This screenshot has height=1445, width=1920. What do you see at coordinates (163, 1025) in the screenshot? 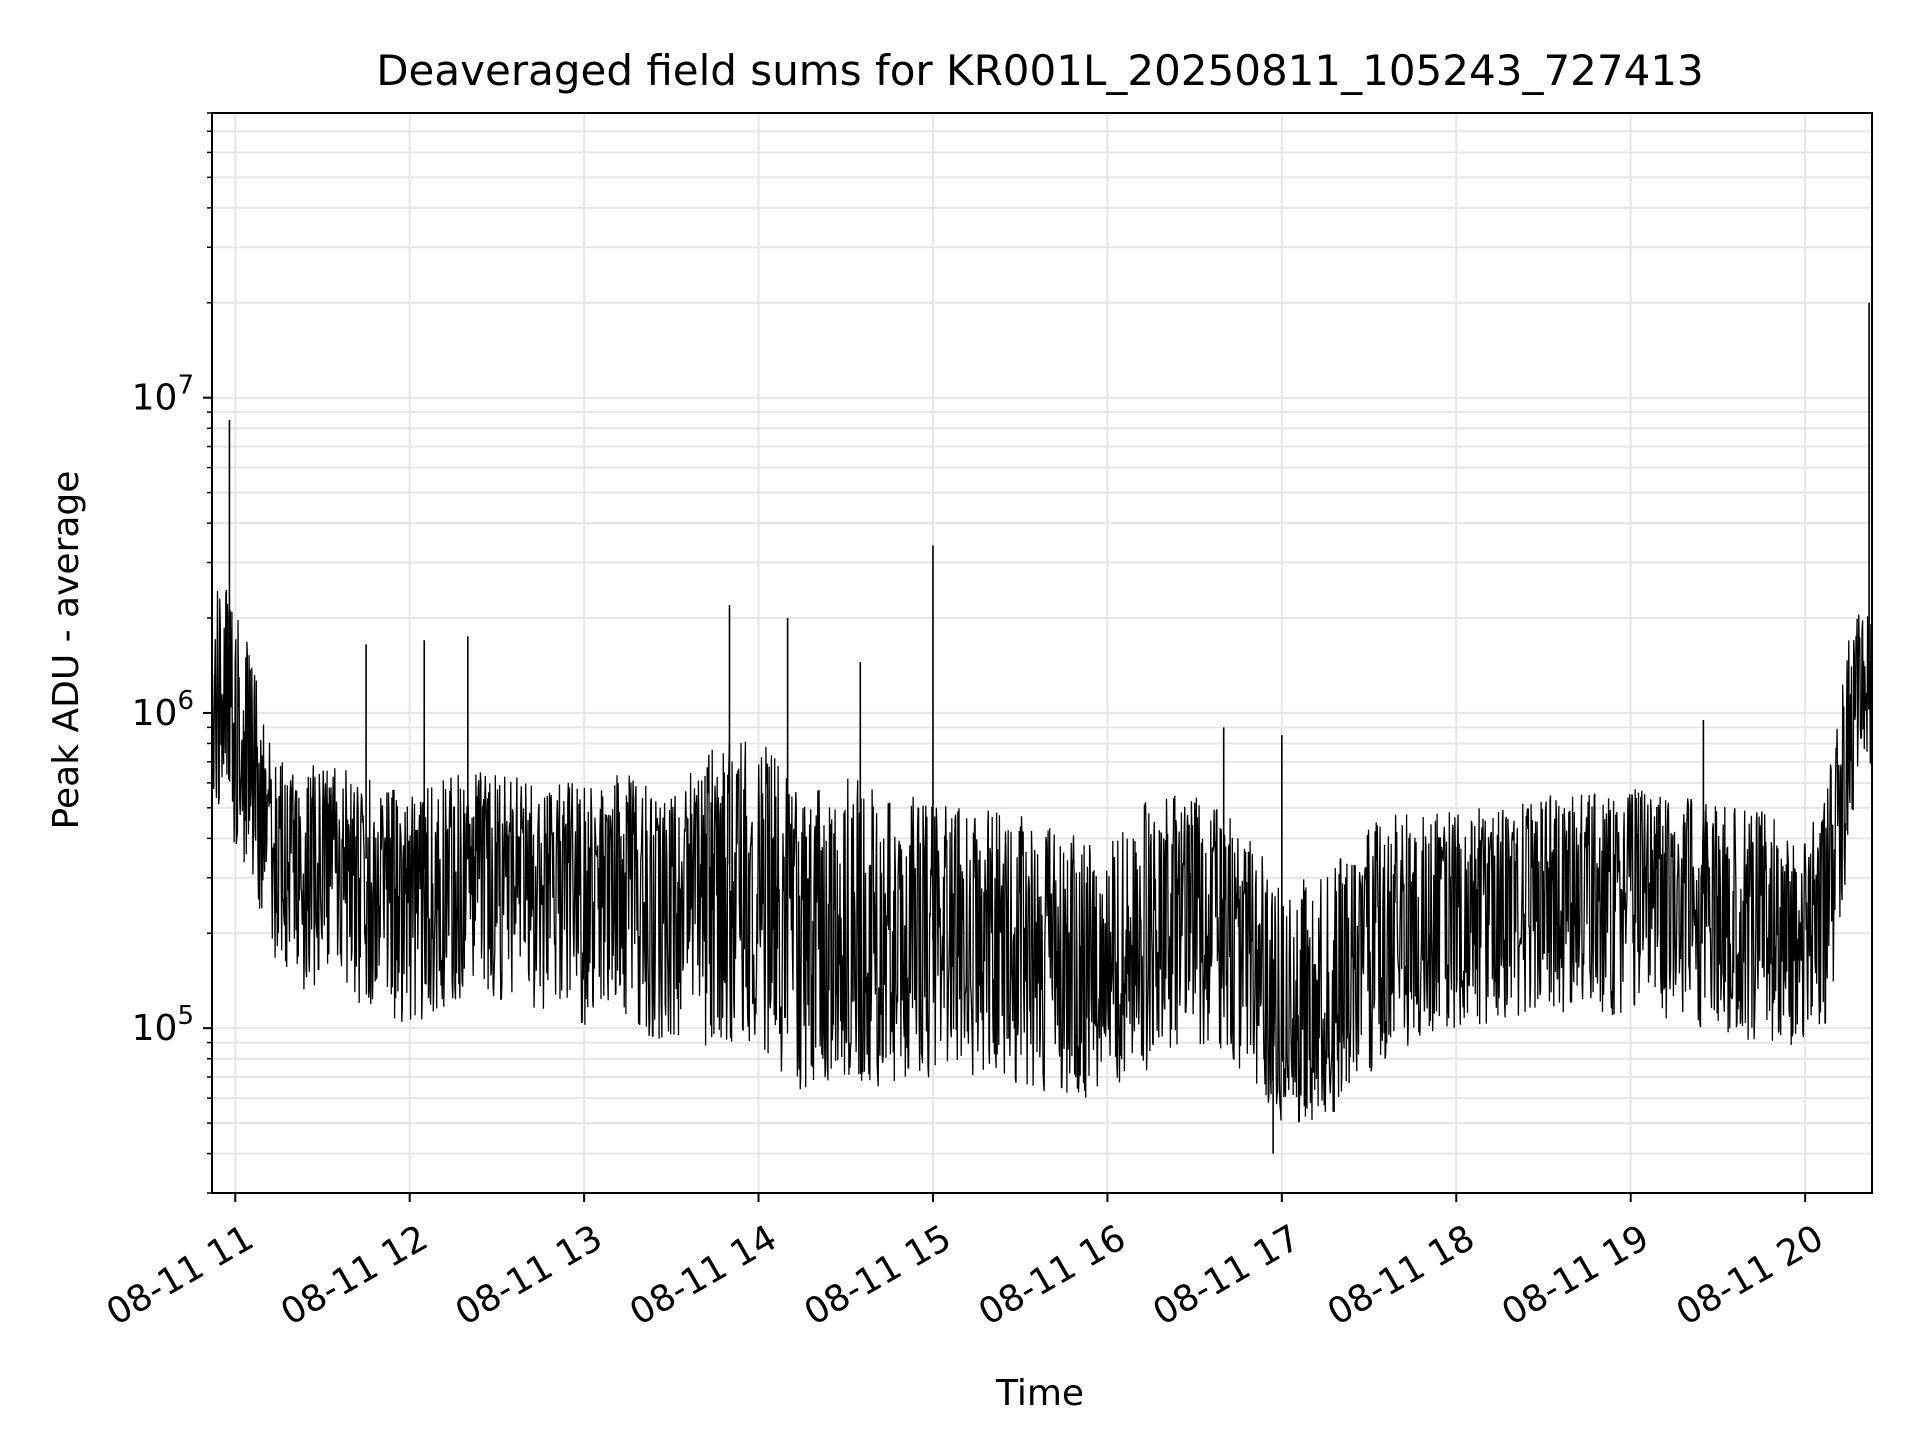
I see `y-tick-label: 10⁵` at bounding box center [163, 1025].